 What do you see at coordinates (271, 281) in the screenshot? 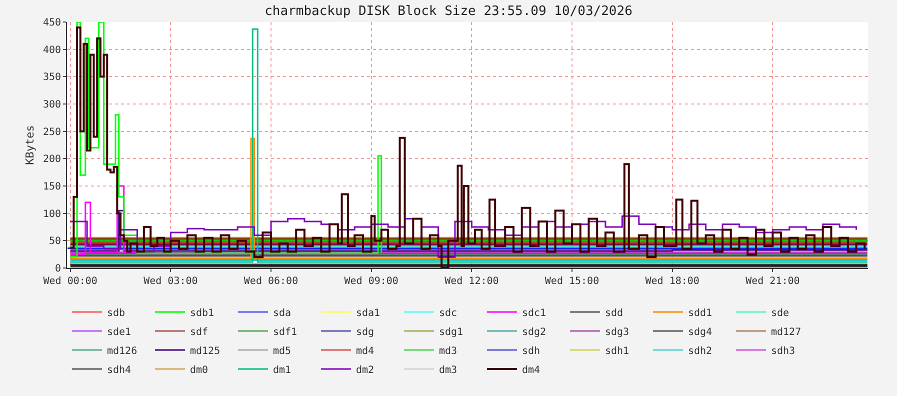
I see `x-tick-label: Wed 06:00` at bounding box center [271, 281].